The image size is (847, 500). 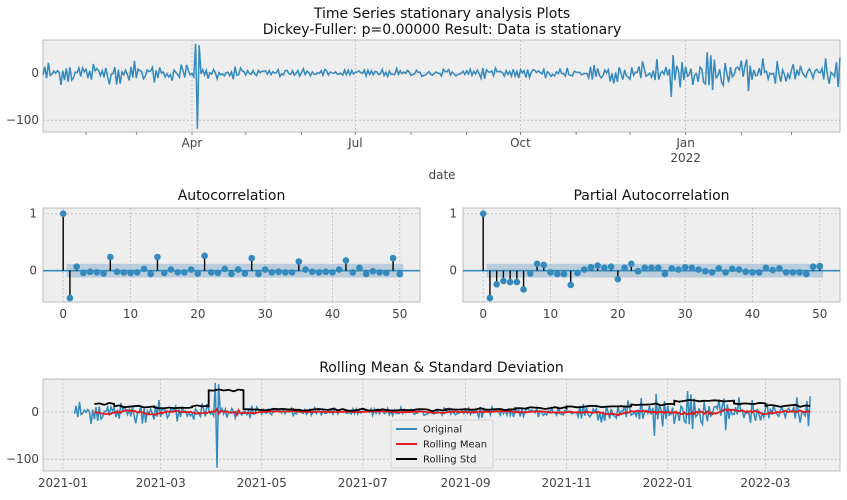 I want to click on timeseries-xlabel: date, so click(x=441, y=175).